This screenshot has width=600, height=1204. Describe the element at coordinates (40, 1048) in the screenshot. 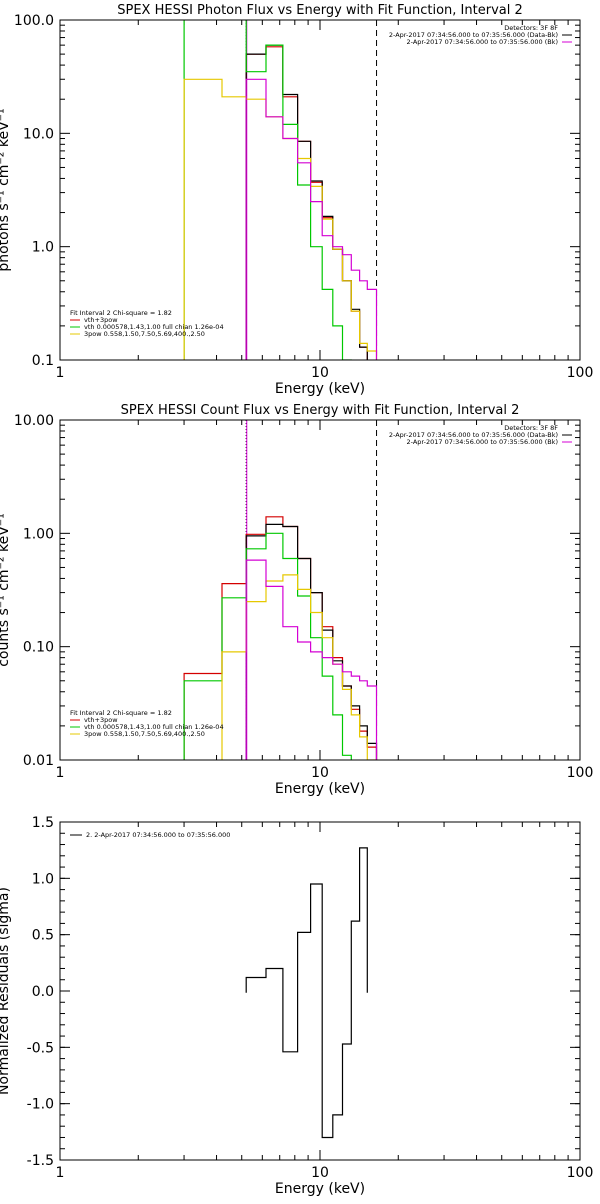

I see `y-tick-label: -0.5` at that location.